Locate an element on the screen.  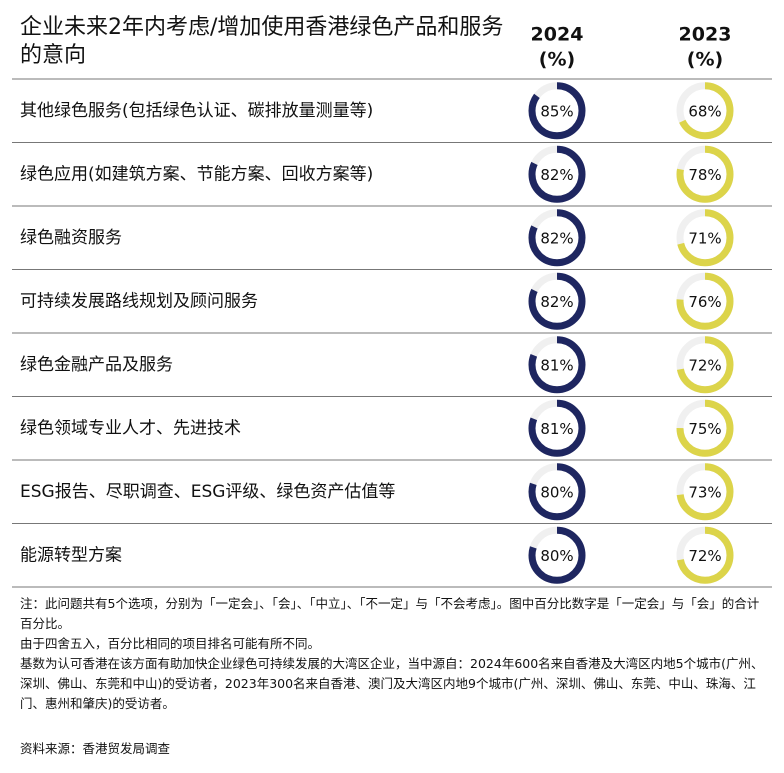
source: 资料来源：香港贸发局调查 is located at coordinates (95, 748).